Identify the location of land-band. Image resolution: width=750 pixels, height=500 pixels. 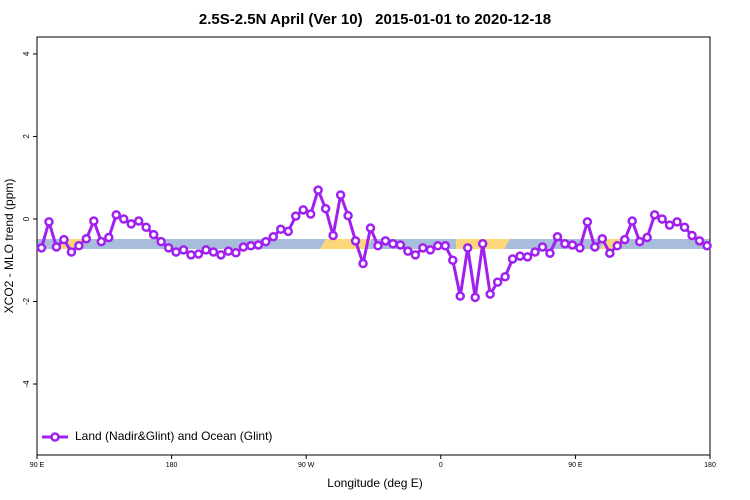
(346, 244).